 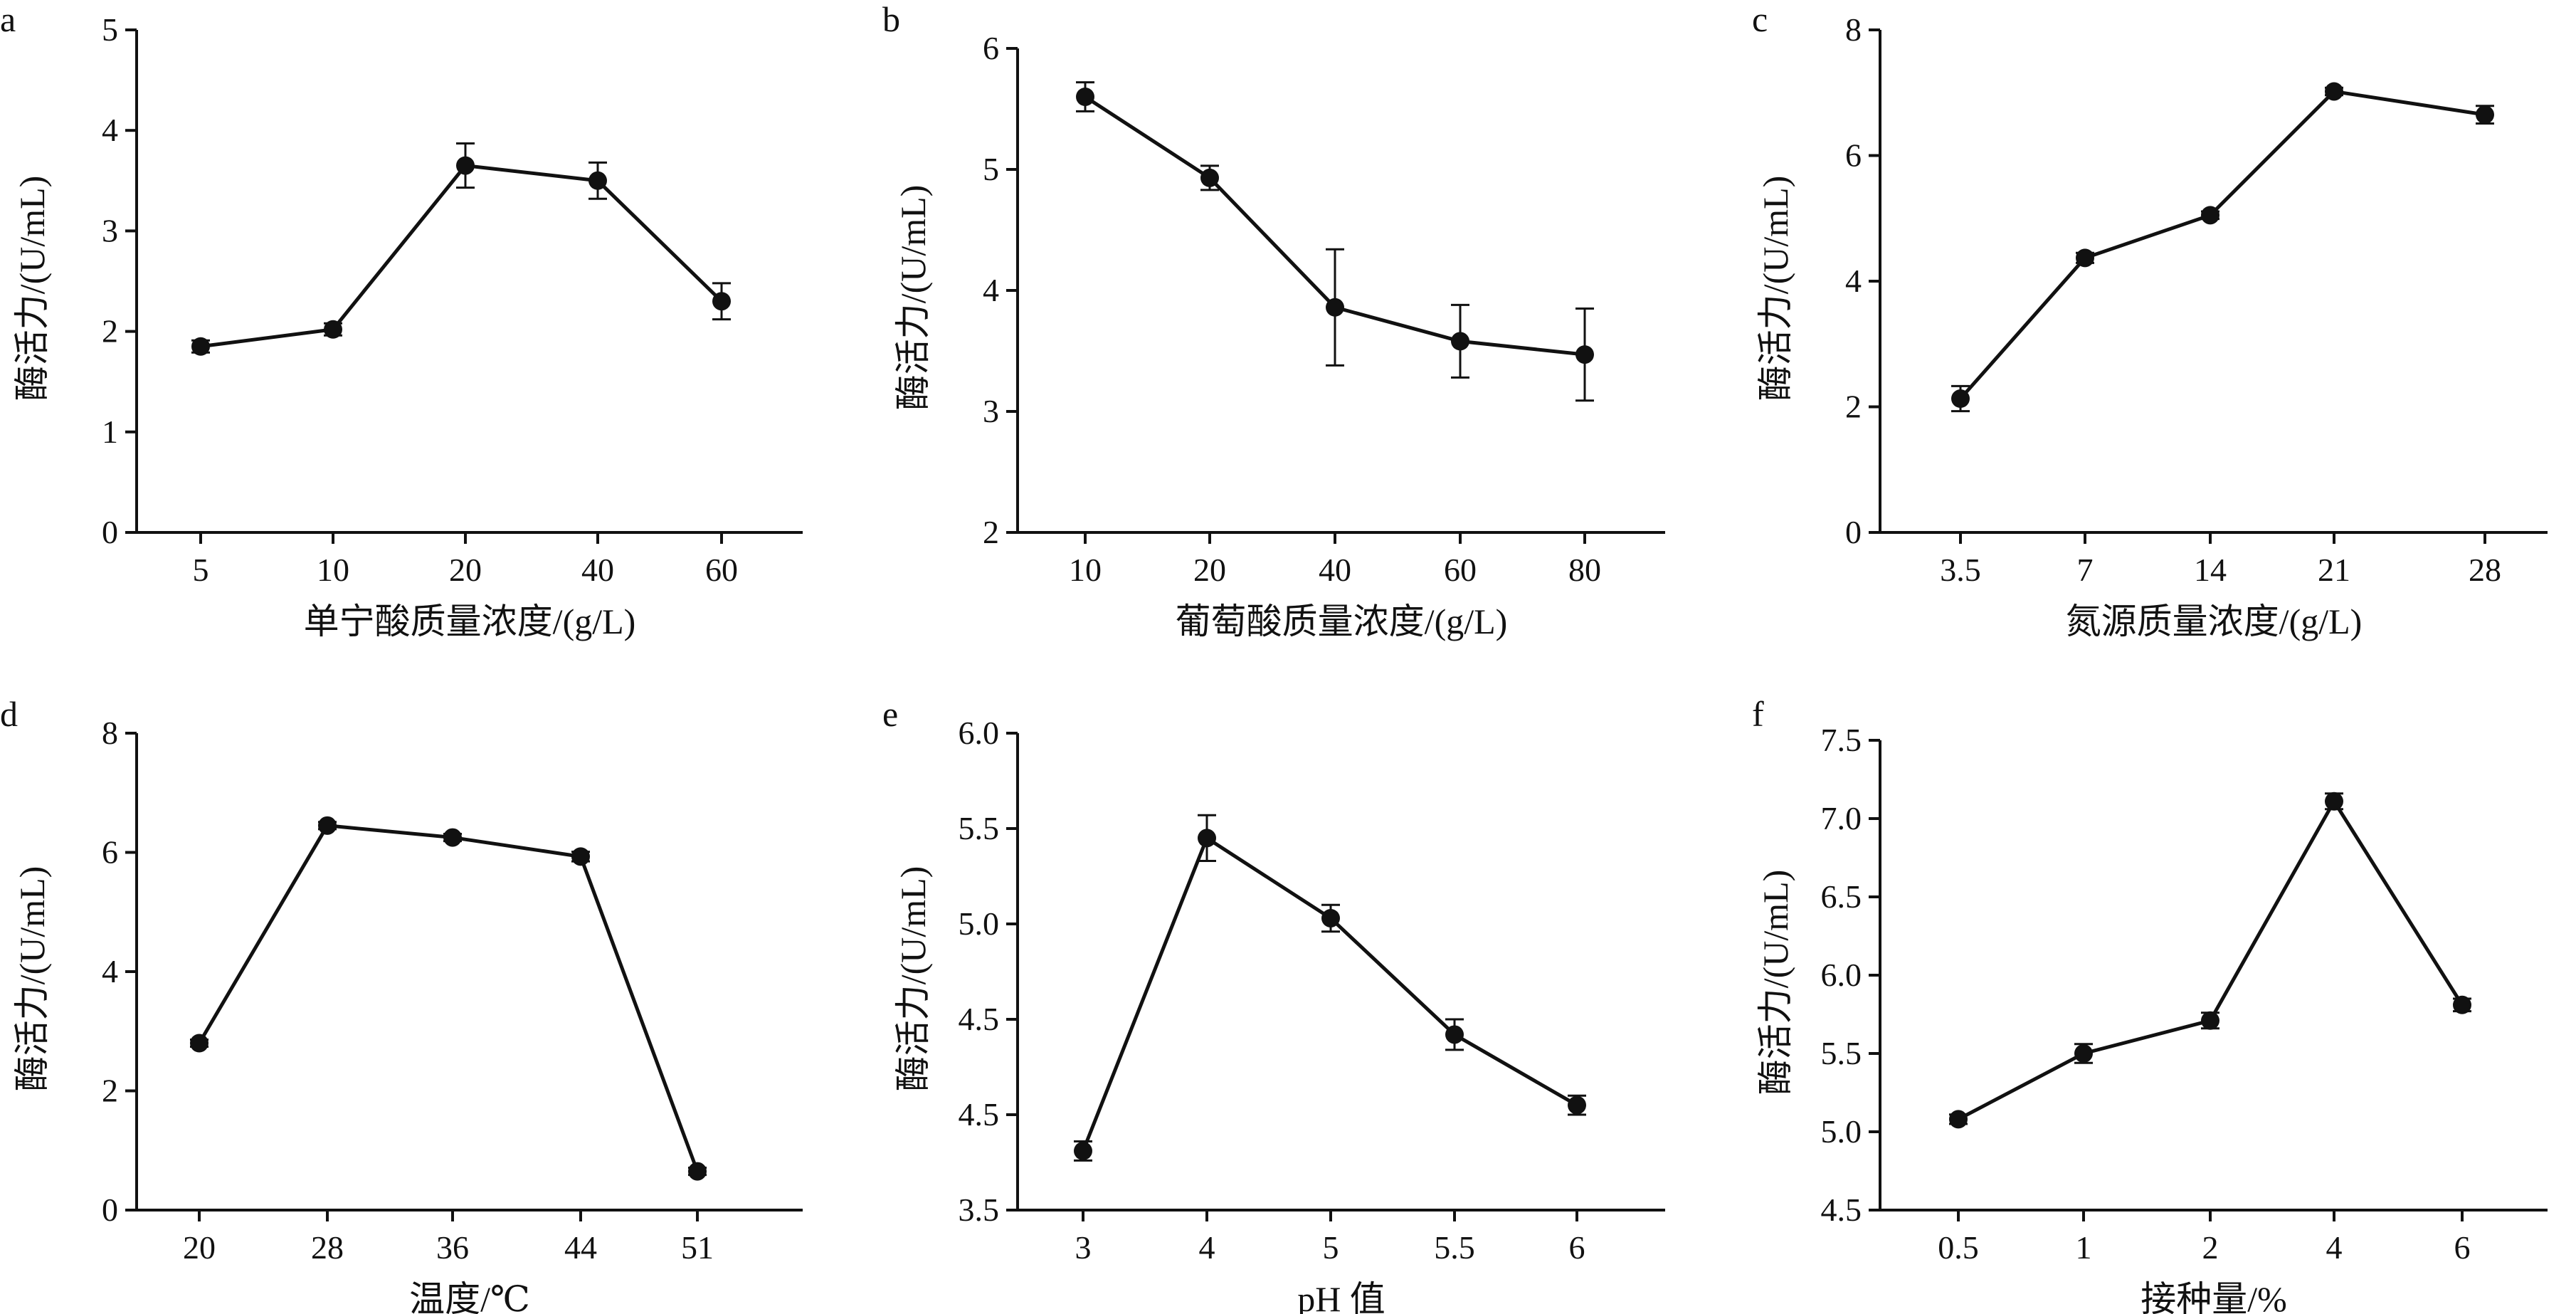 I want to click on panel-letter: e, so click(x=890, y=714).